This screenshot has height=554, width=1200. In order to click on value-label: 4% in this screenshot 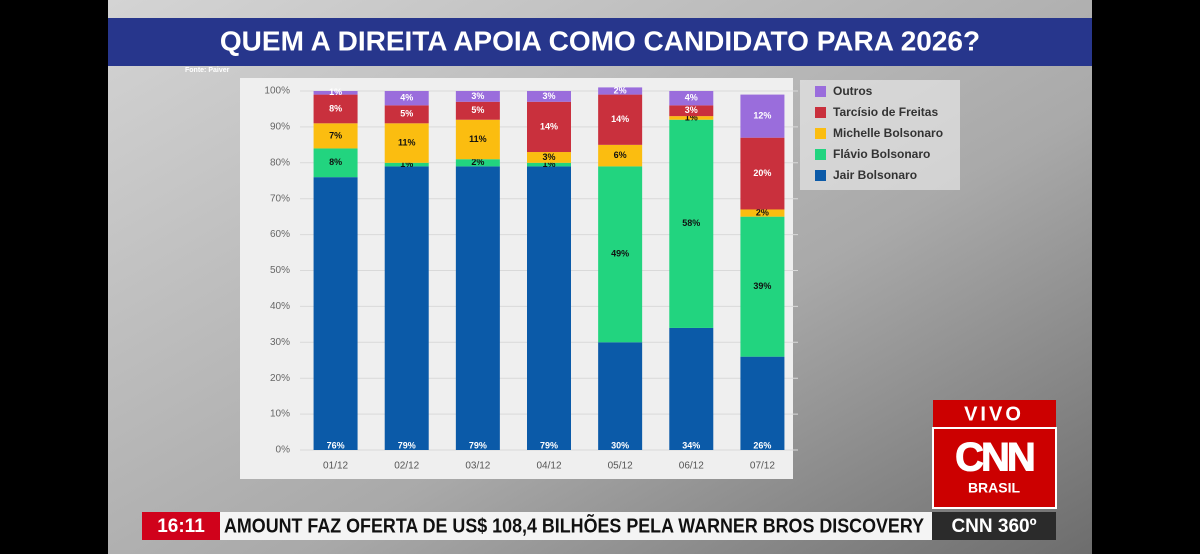, I will do `click(406, 98)`.